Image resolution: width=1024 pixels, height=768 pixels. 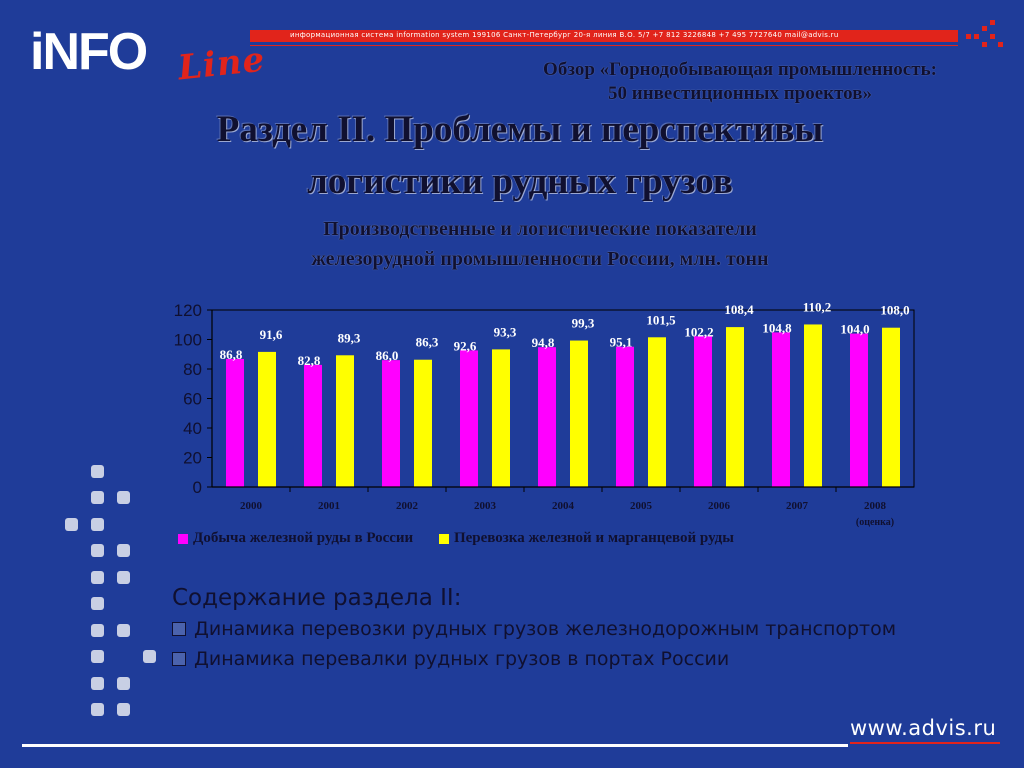 What do you see at coordinates (777, 327) in the screenshot?
I see `data-label-mining: 104,8` at bounding box center [777, 327].